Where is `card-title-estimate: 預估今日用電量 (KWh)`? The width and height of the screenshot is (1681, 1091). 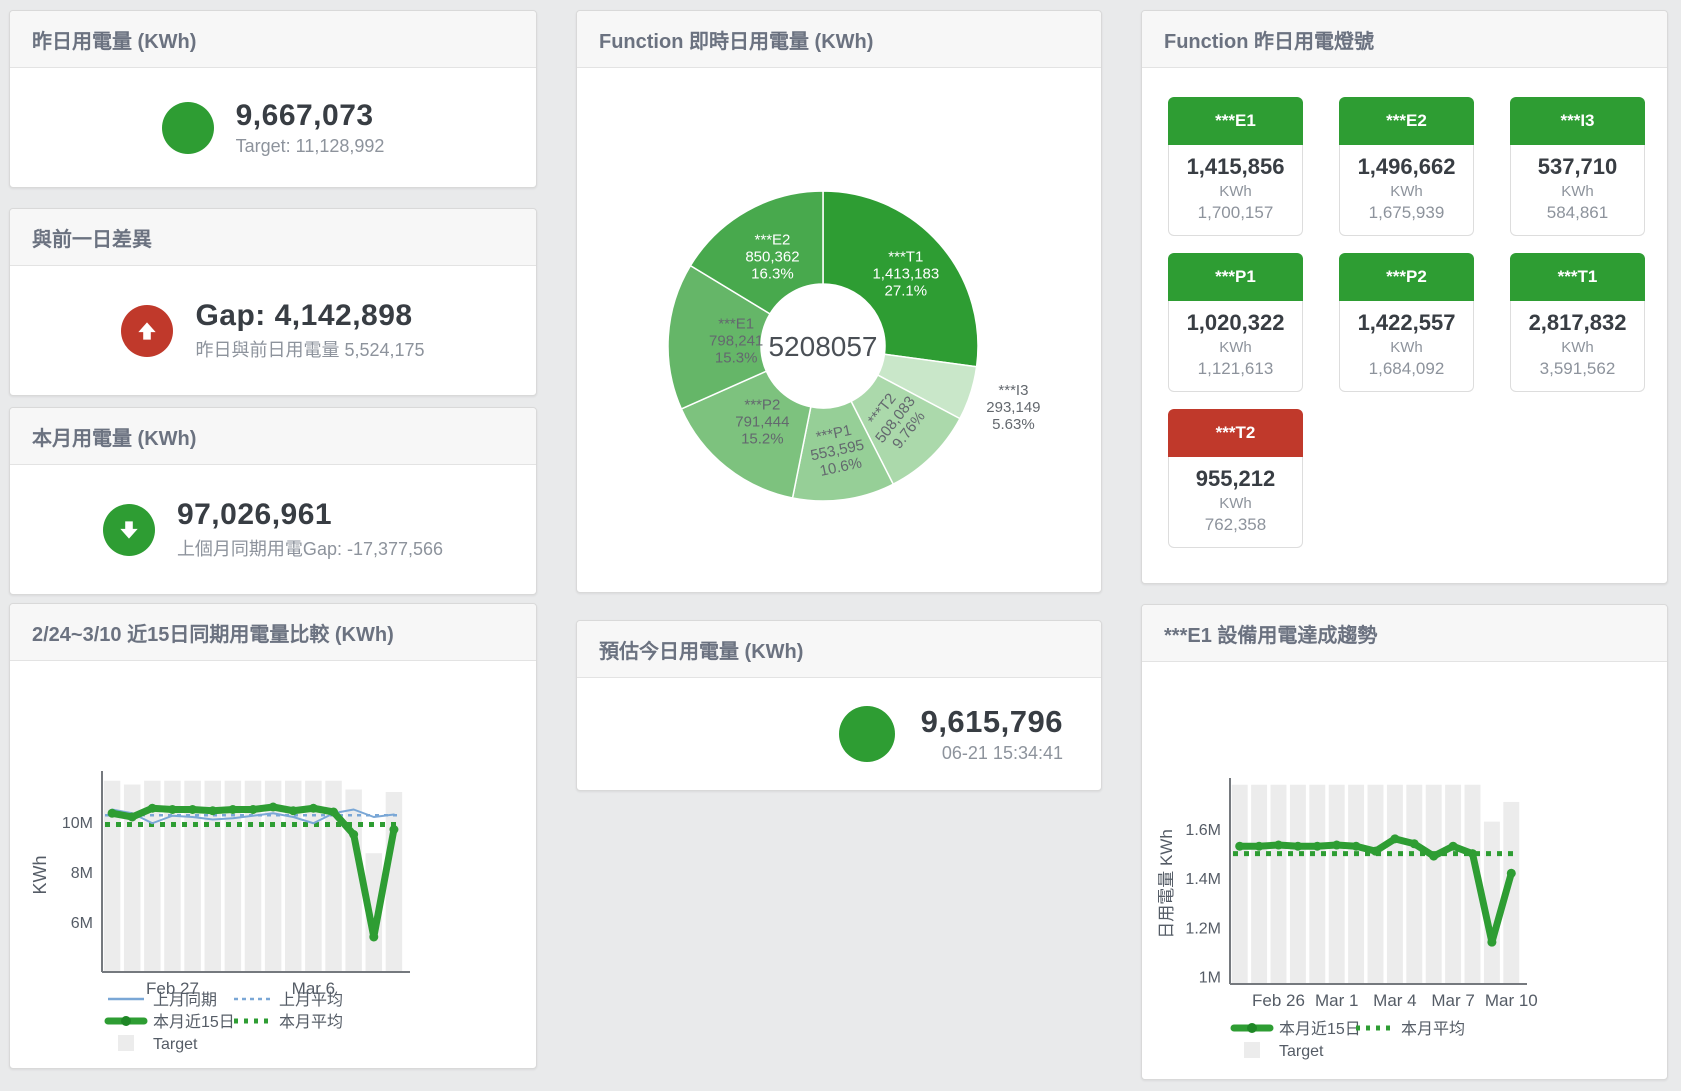
card-title-estimate: 預估今日用電量 (KWh) is located at coordinates (701, 651).